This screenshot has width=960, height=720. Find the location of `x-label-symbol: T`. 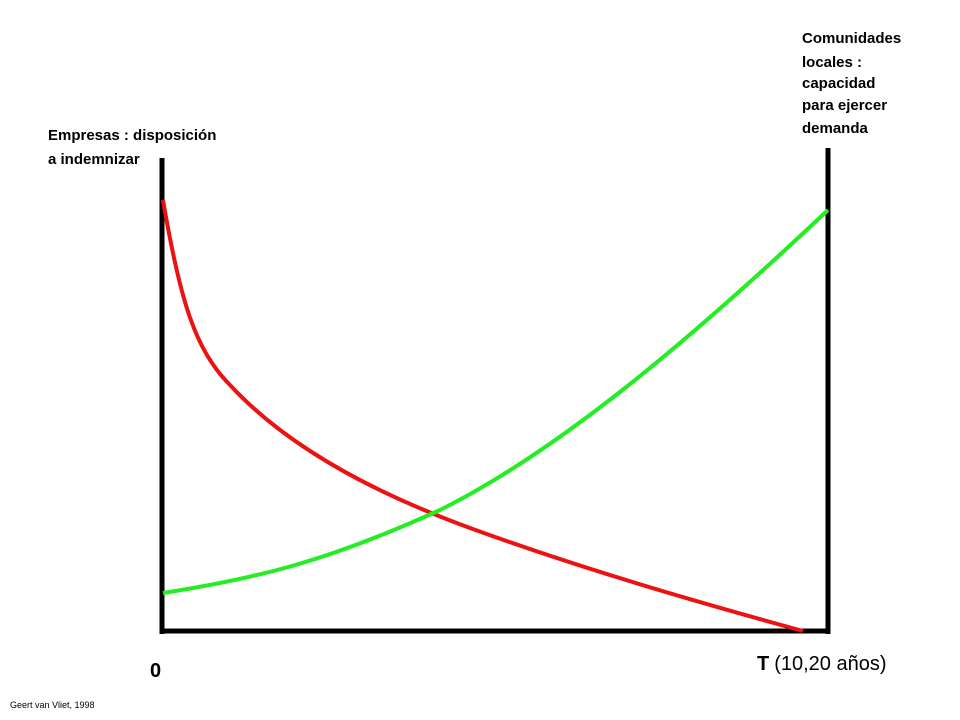

x-label-symbol: T is located at coordinates (763, 664).